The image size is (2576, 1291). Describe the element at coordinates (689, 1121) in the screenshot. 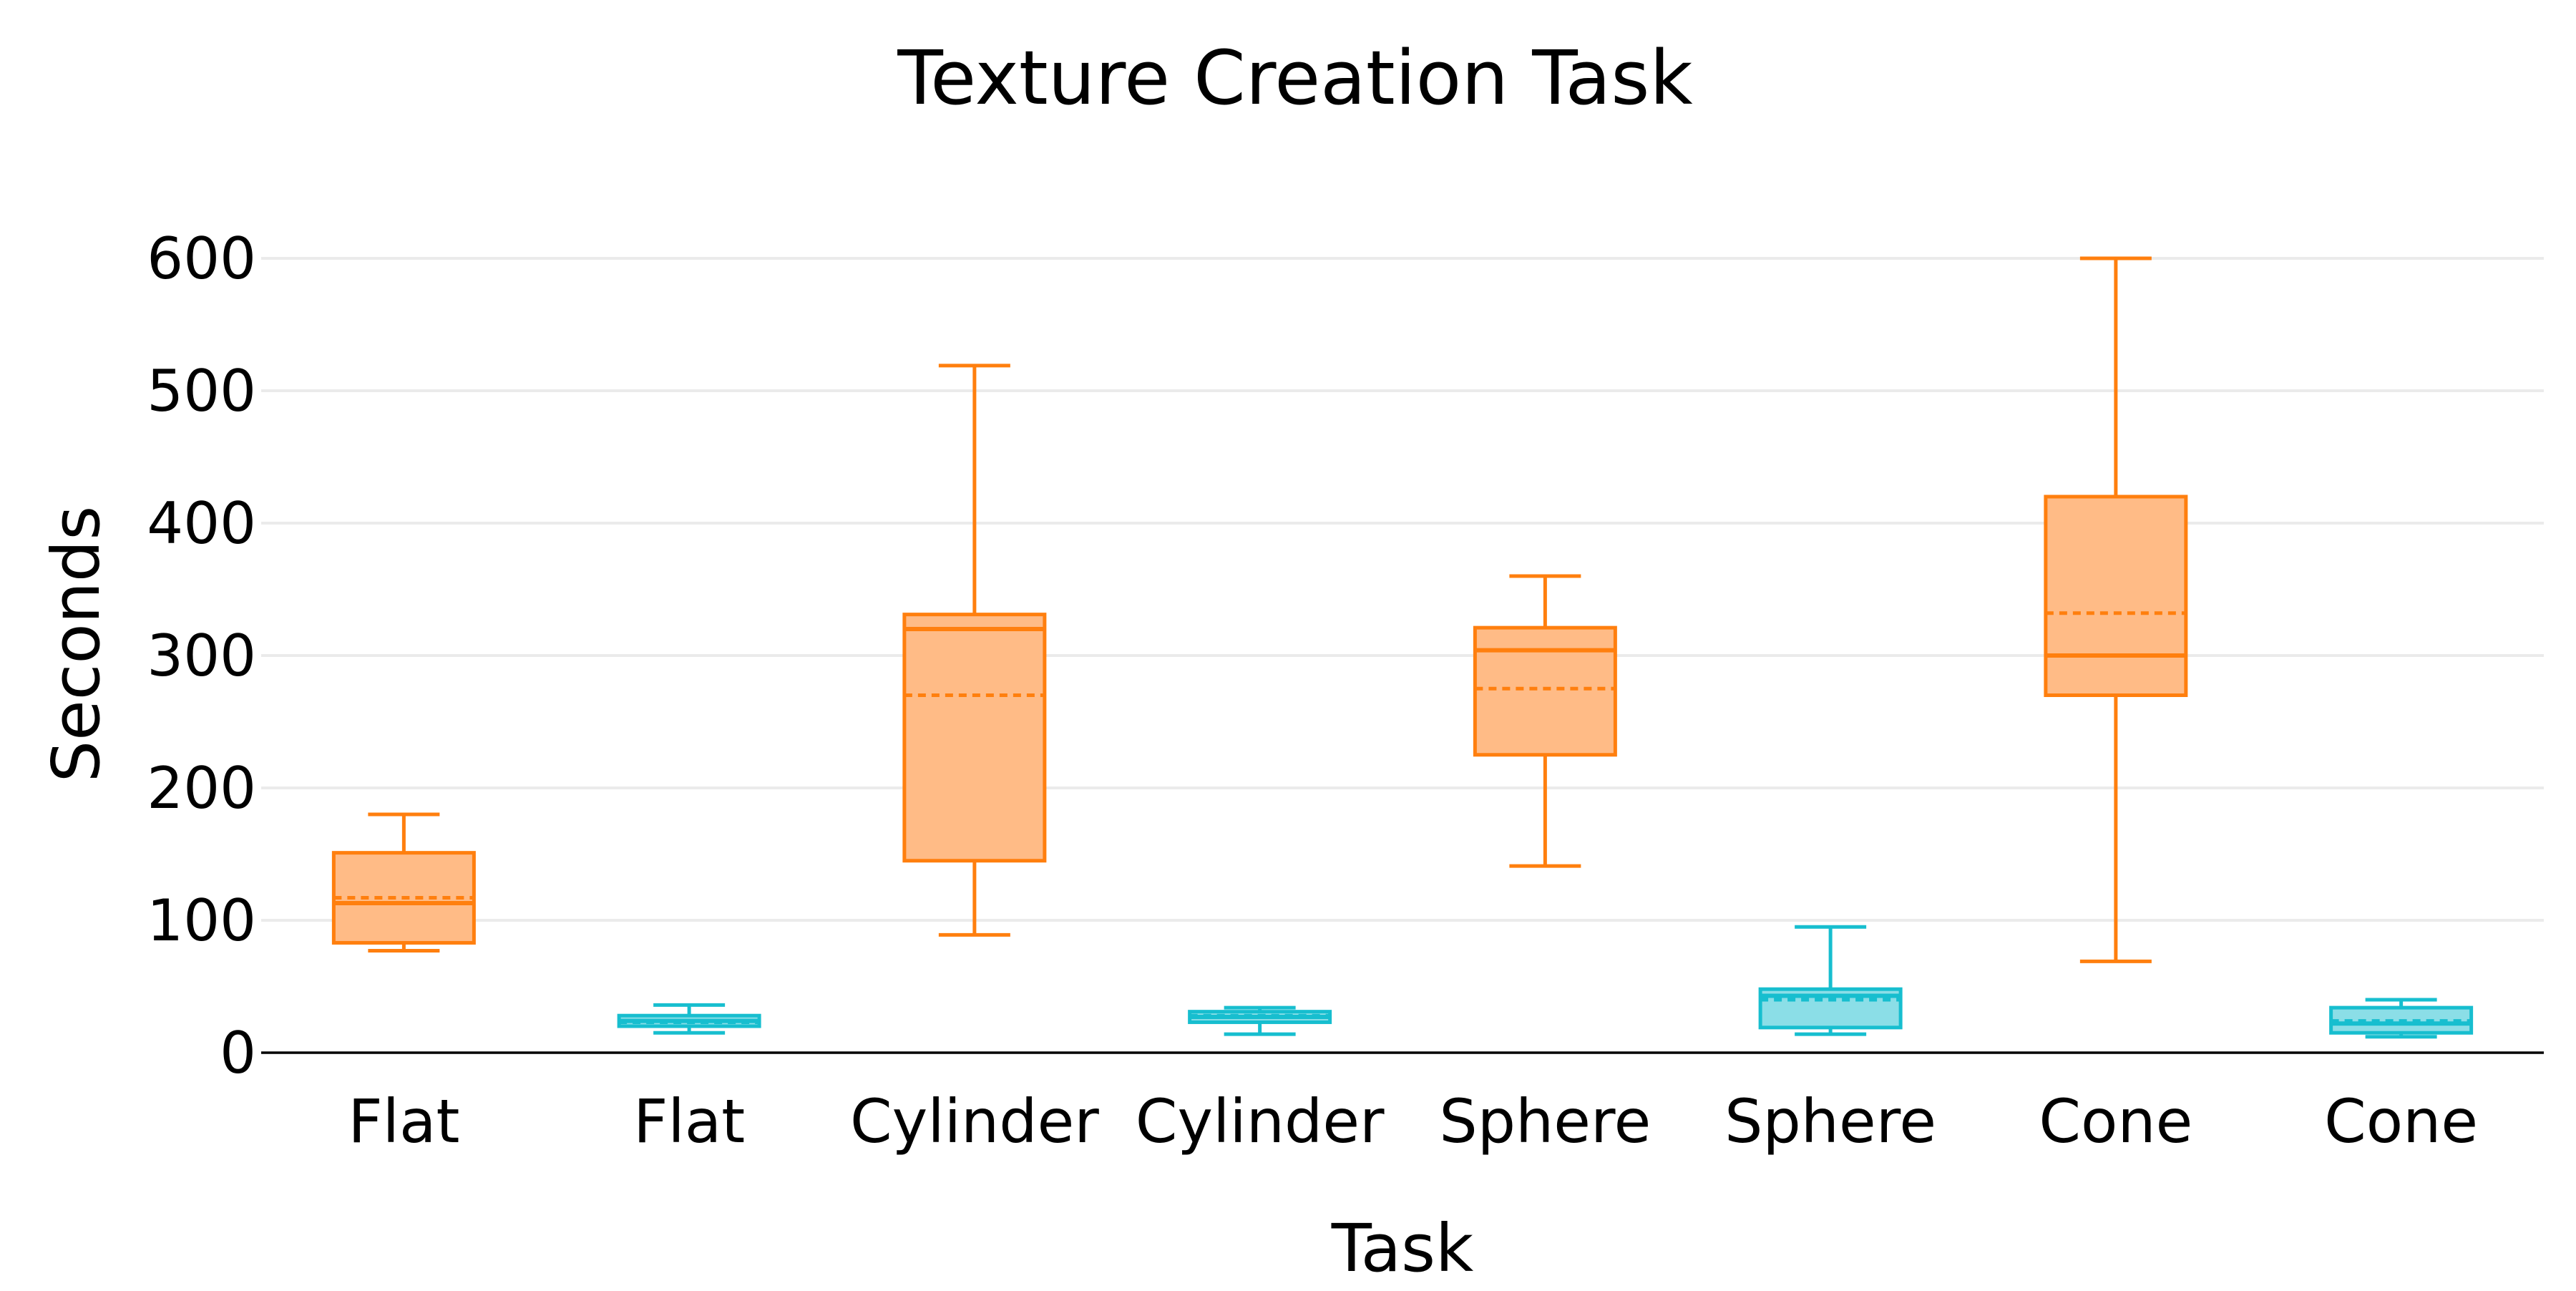

I see `x-tick-label-flat-teal: Flat` at that location.